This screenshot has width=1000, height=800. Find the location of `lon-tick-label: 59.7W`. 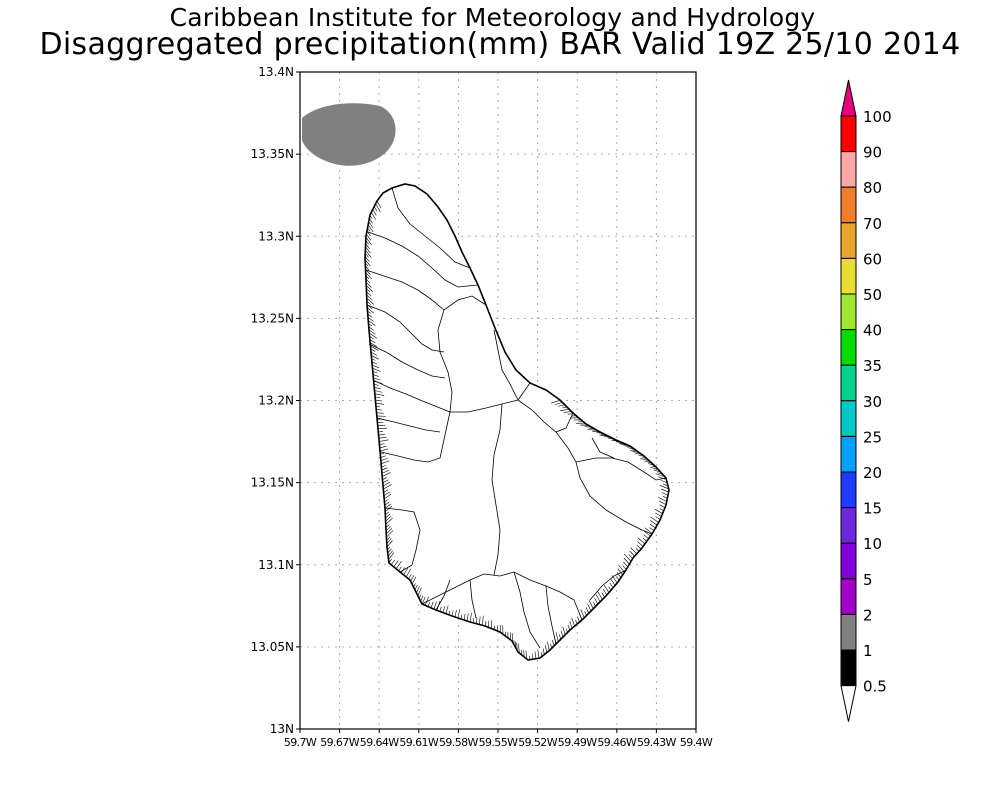

lon-tick-label: 59.7W is located at coordinates (300, 742).